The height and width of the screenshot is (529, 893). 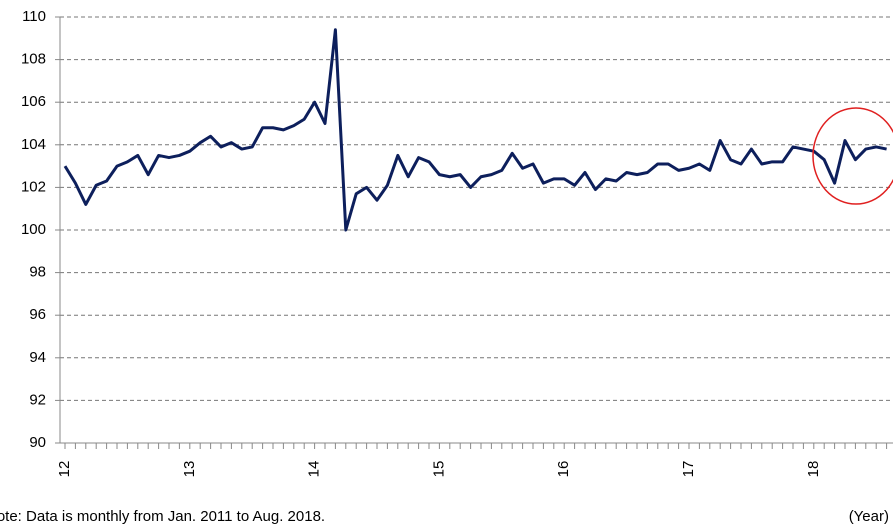 I want to click on y-tick-label: 102, so click(x=33, y=186).